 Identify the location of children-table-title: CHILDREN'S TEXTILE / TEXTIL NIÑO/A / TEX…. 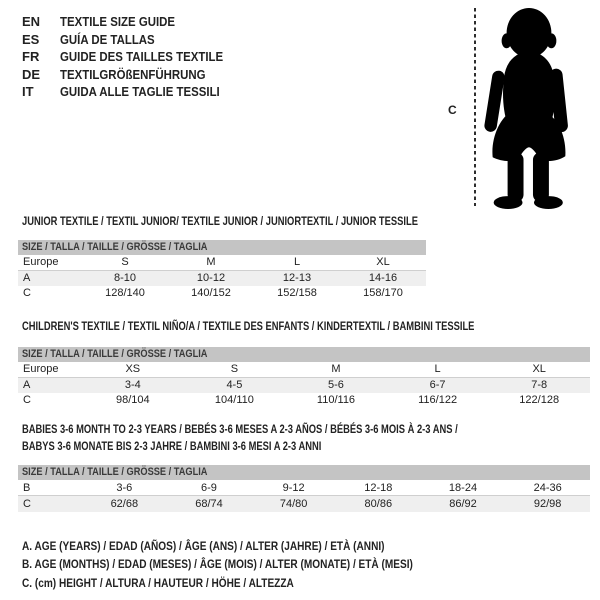
(248, 326).